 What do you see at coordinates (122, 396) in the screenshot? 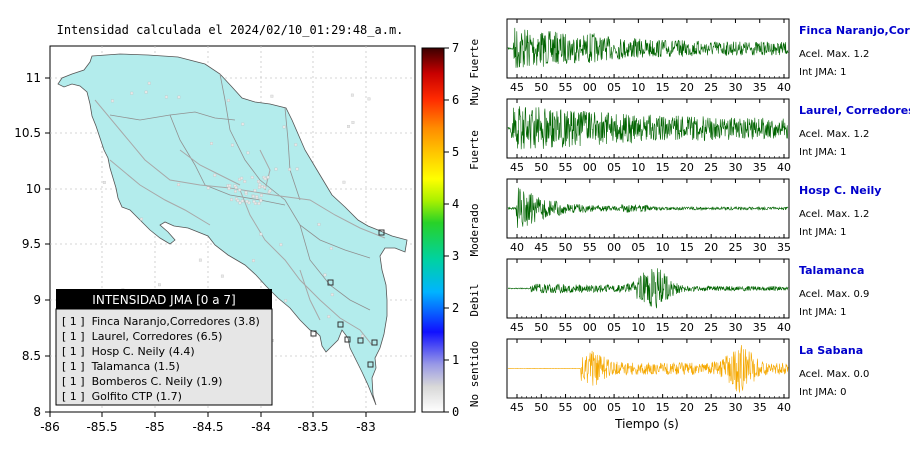
I see `legend-item: [ 1 ] Golfito CTP (1.7)` at bounding box center [122, 396].